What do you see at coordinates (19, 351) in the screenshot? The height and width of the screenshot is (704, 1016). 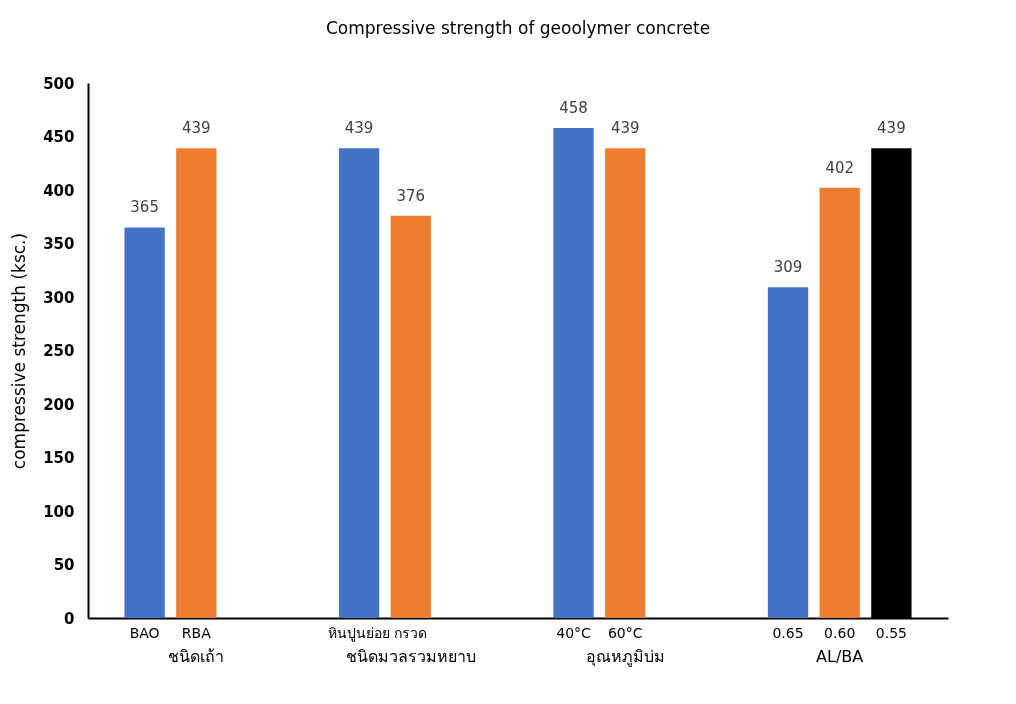 I see `y-axis-title: compressive strength (ksc.)` at bounding box center [19, 351].